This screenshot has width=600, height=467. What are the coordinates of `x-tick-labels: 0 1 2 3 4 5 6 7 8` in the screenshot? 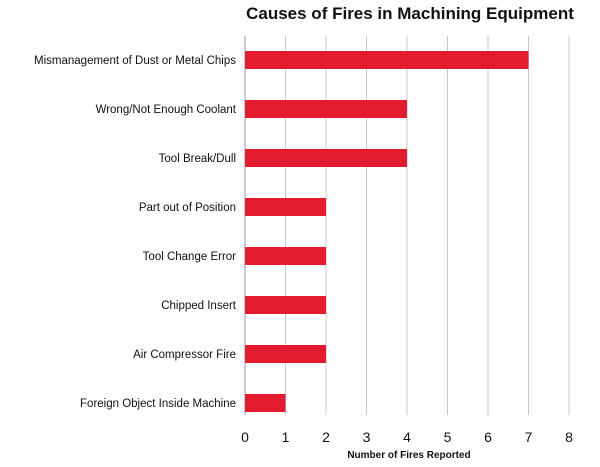 It's located at (407, 437).